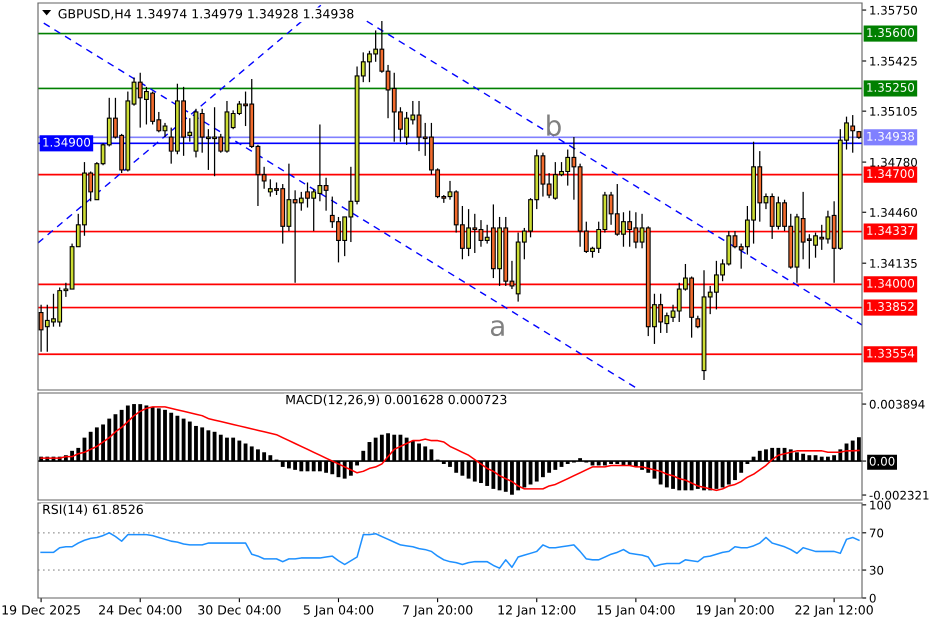  Describe the element at coordinates (41, 610) in the screenshot. I see `x-tick-label: 19 Dec 2025` at that location.